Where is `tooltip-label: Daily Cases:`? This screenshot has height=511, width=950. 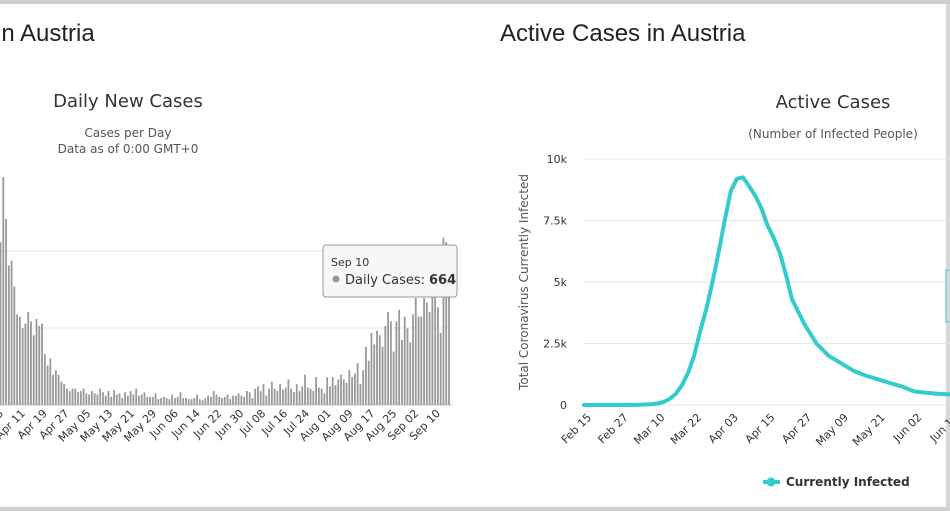
tooltip-label: Daily Cases: is located at coordinates (385, 280).